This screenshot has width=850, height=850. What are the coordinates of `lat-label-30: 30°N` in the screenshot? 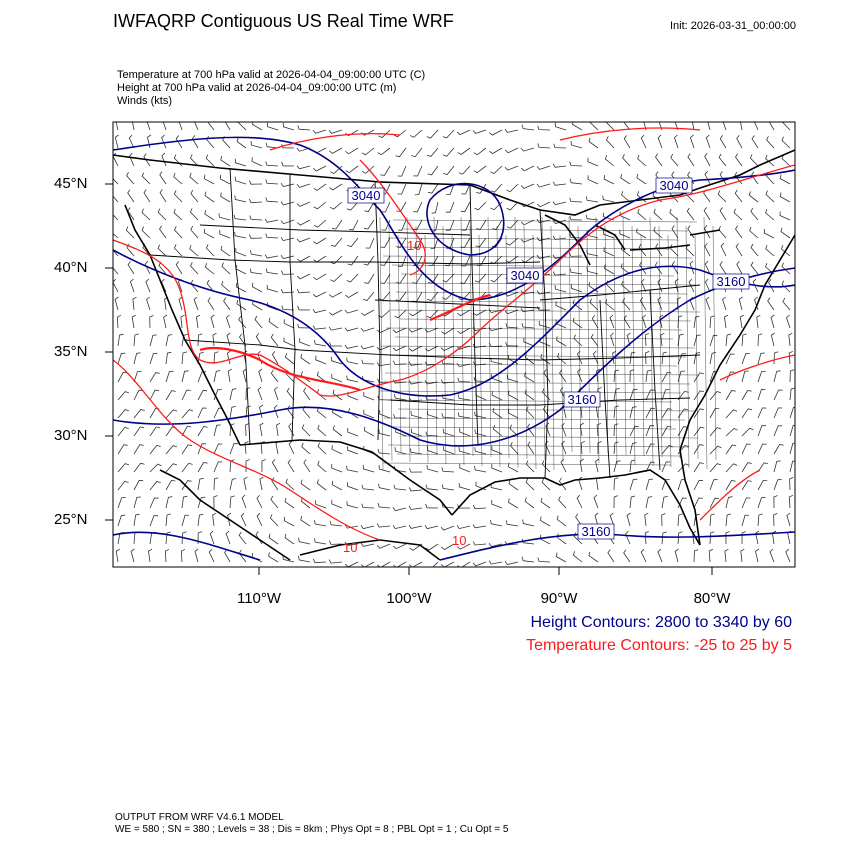 It's located at (71, 435).